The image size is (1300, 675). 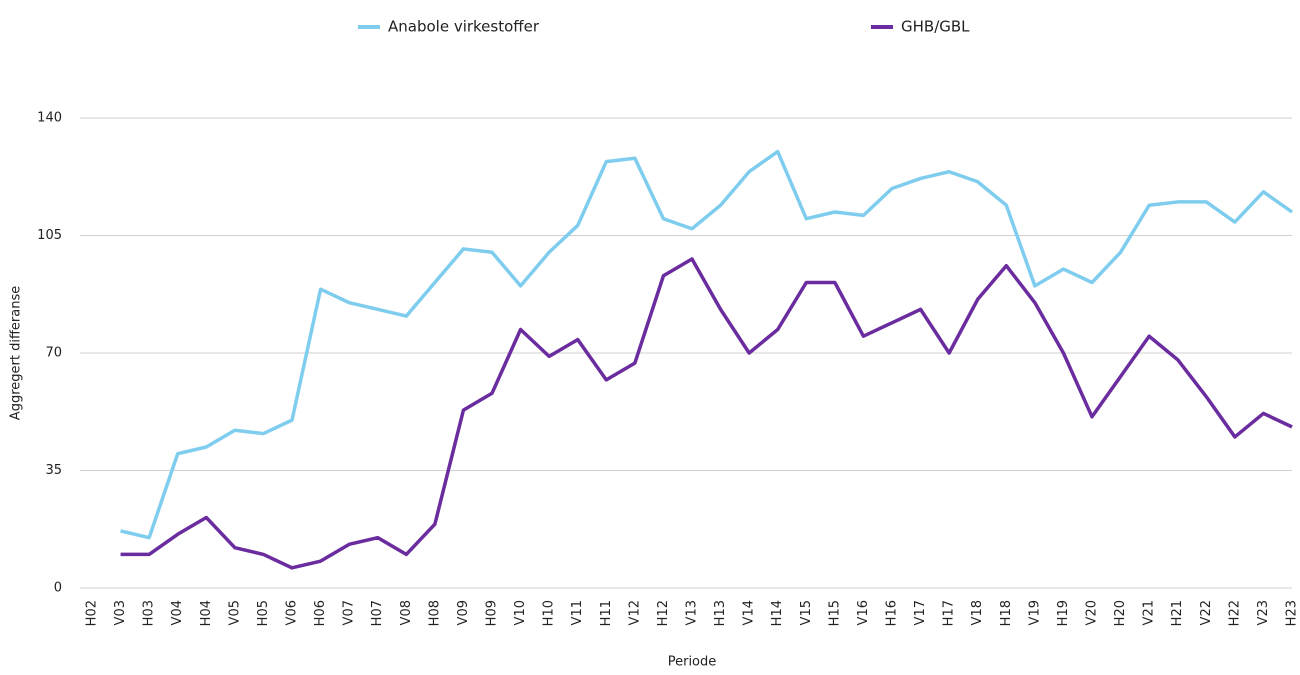 What do you see at coordinates (53, 353) in the screenshot?
I see `y-tick-label: 70` at bounding box center [53, 353].